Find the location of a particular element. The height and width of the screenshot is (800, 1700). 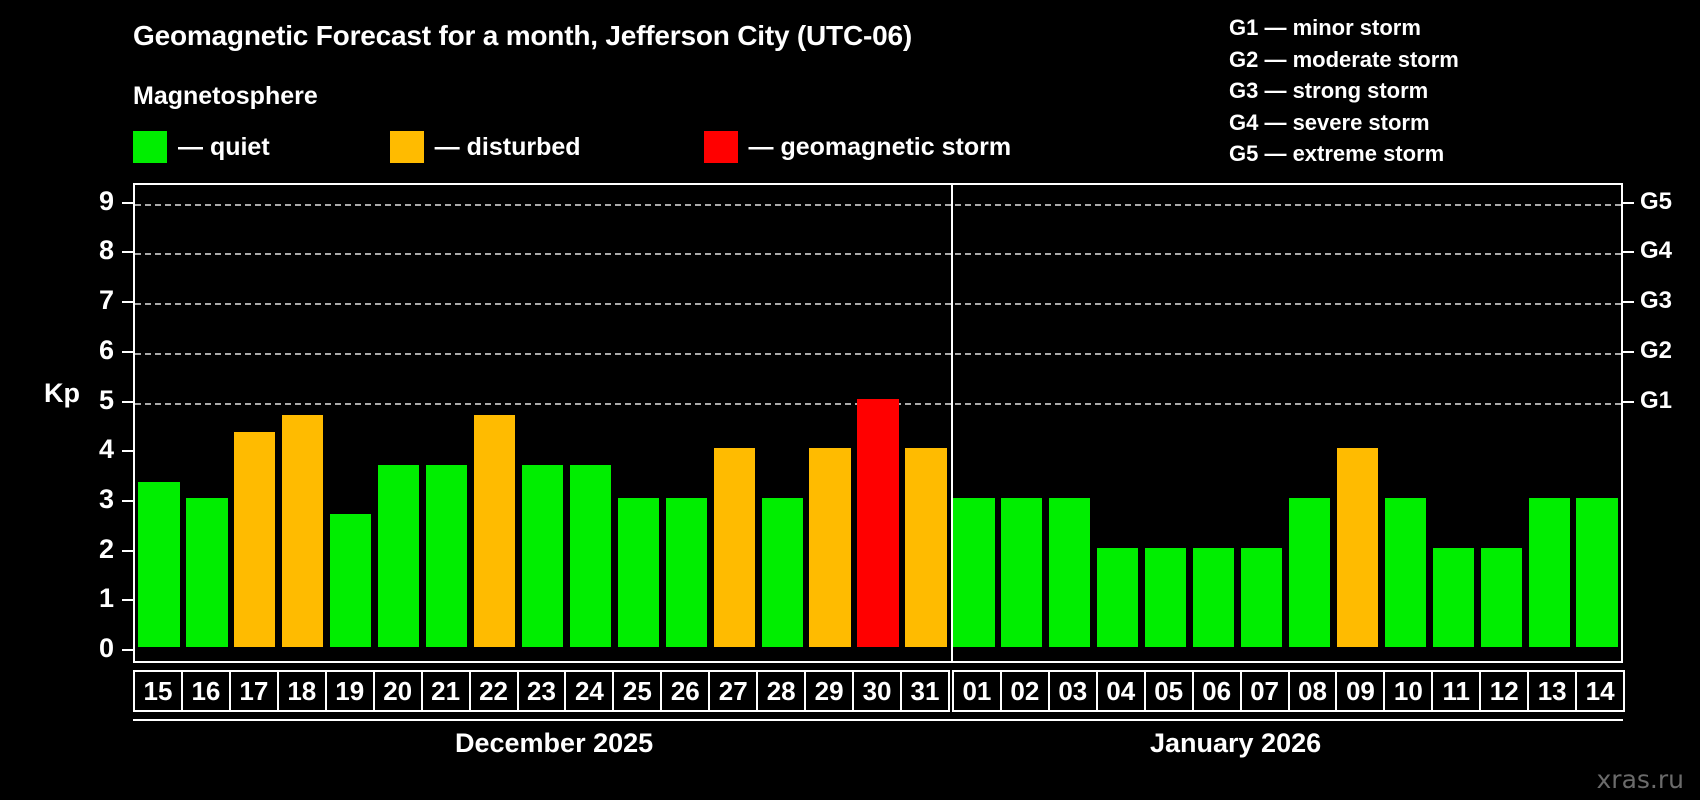

y-tick-label: 7 is located at coordinates (106, 300).